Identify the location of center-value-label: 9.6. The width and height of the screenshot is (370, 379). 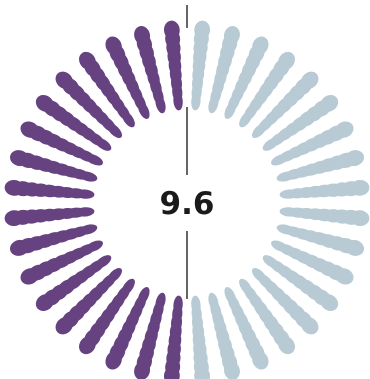
(187, 204).